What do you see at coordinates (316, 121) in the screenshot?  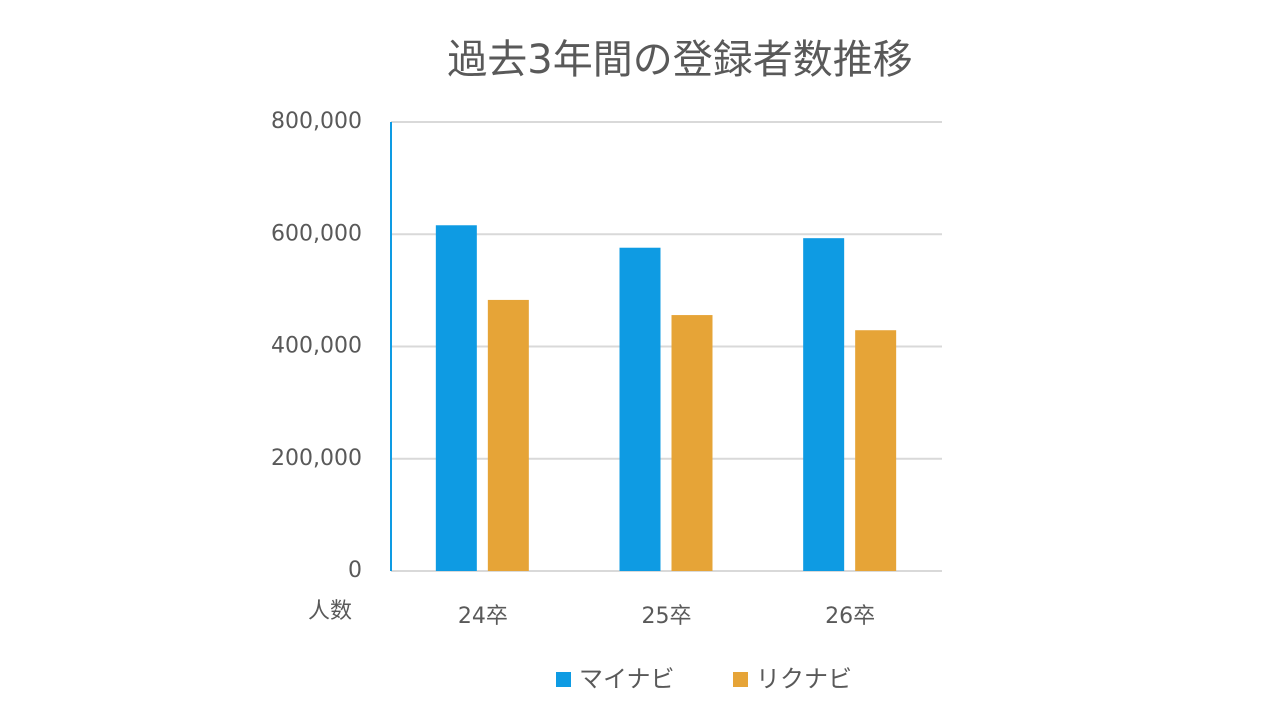 I see `y-tick-label: 800,000` at bounding box center [316, 121].